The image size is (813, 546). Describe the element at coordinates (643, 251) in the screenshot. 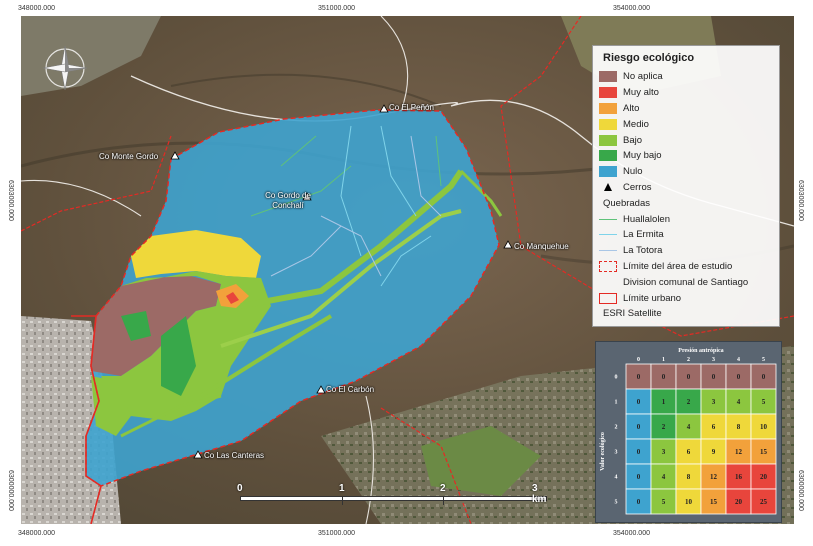

I see `legend-label: La Totora` at that location.